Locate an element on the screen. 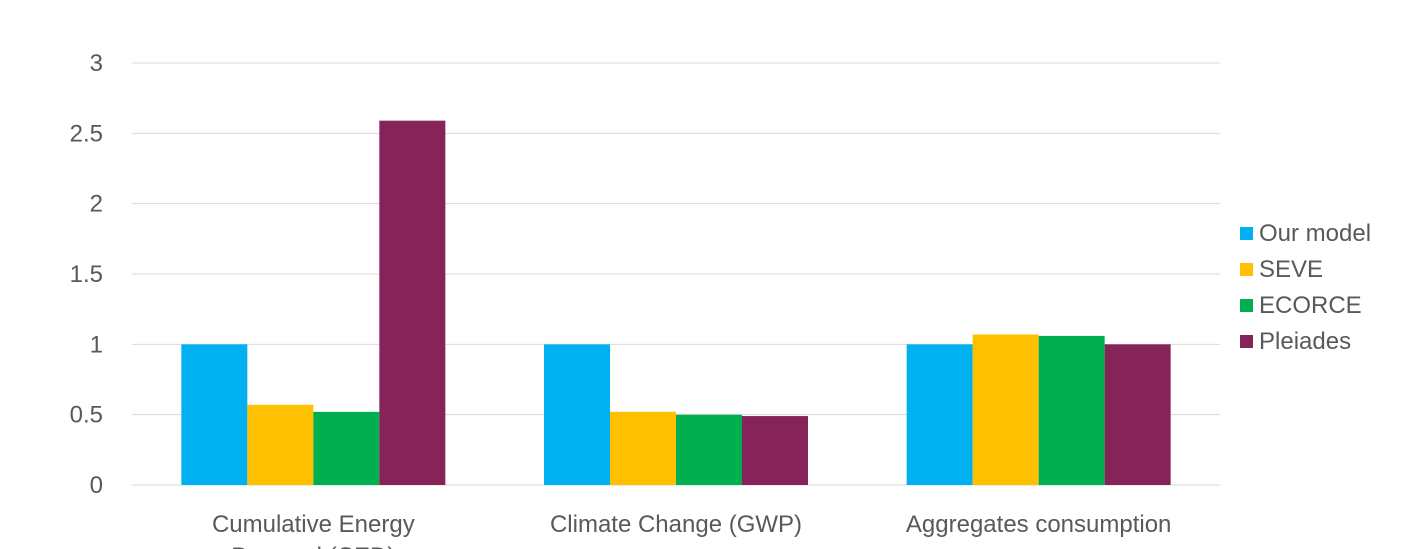 Image resolution: width=1424 pixels, height=549 pixels. y-axis-ticks: 0 0.5 1 1.5 2 2.5 3 is located at coordinates (86, 274).